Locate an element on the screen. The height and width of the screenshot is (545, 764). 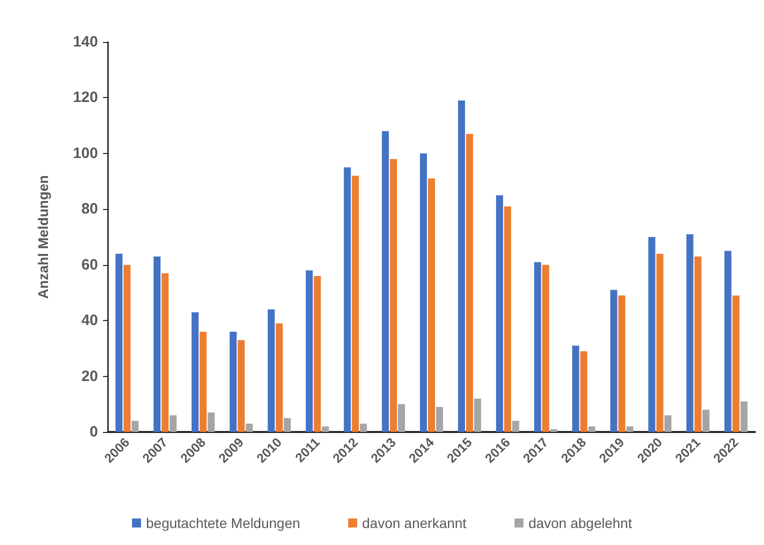
y-tick-label: 0 is located at coordinates (94, 432).